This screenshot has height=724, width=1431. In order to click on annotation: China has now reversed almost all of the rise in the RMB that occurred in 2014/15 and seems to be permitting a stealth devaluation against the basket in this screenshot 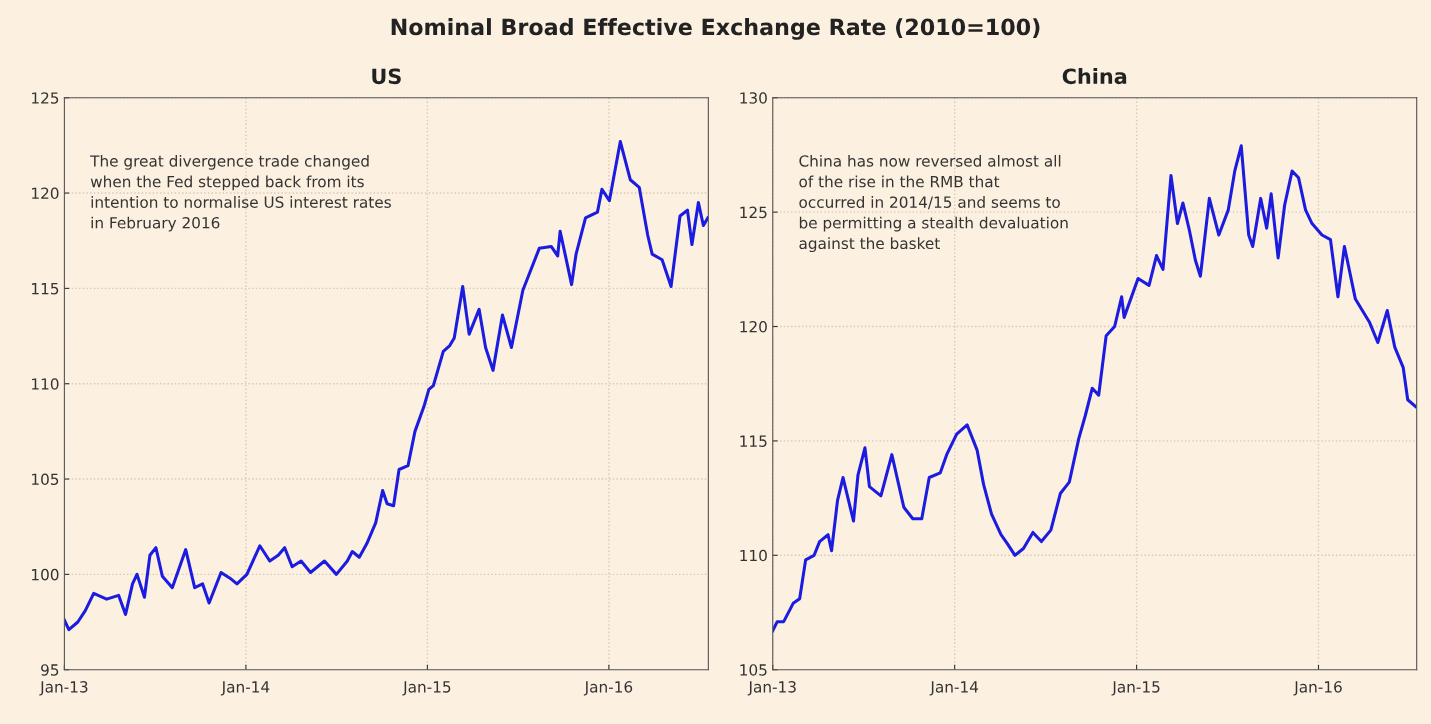, I will do `click(933, 203)`.